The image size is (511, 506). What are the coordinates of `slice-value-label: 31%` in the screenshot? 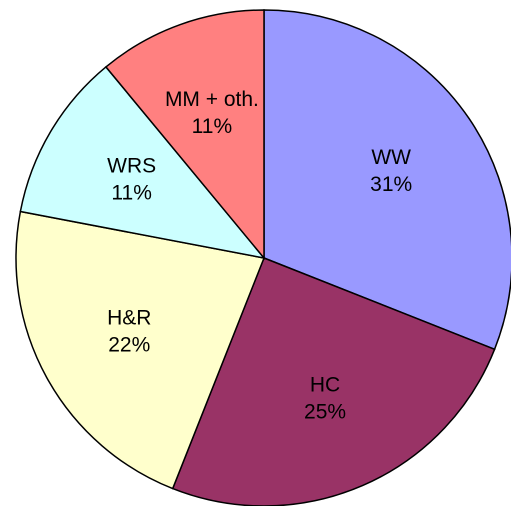 It's located at (391, 184).